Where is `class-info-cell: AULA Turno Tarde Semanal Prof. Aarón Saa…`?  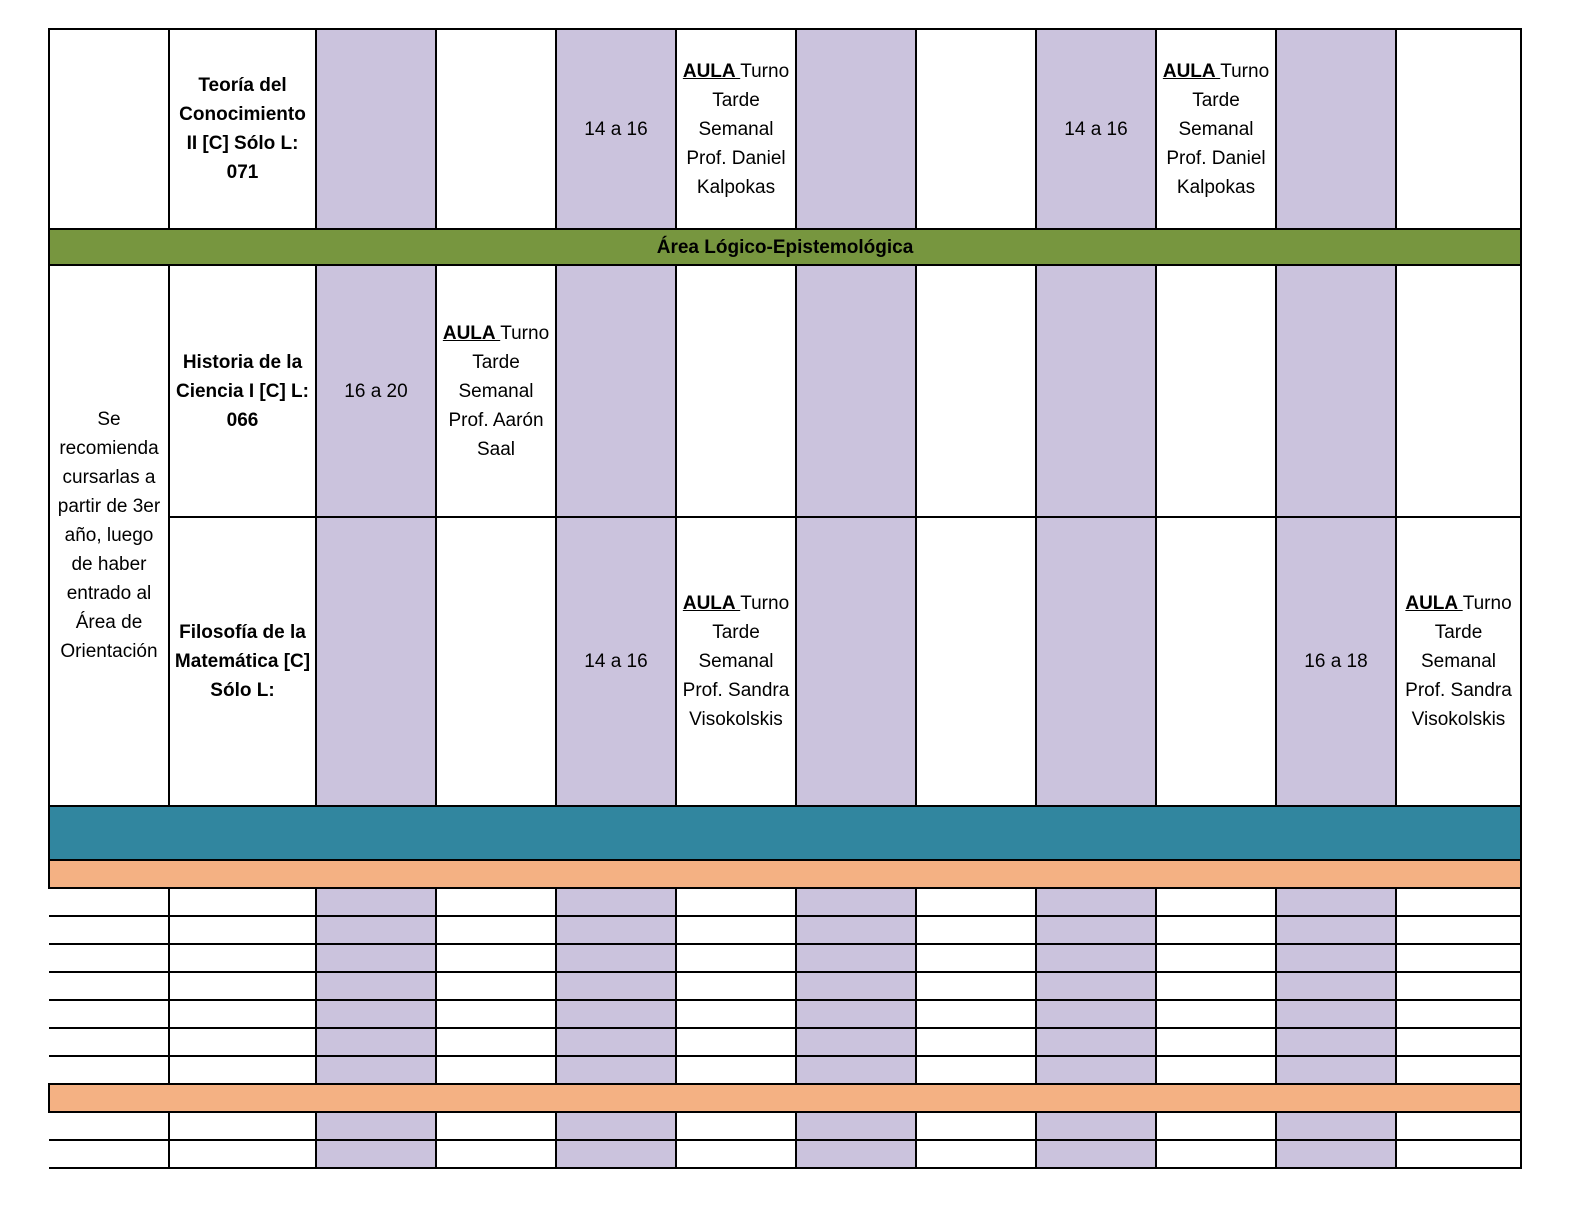
class-info-cell: AULA Turno Tarde Semanal Prof. Aarón Saa… is located at coordinates (496, 391).